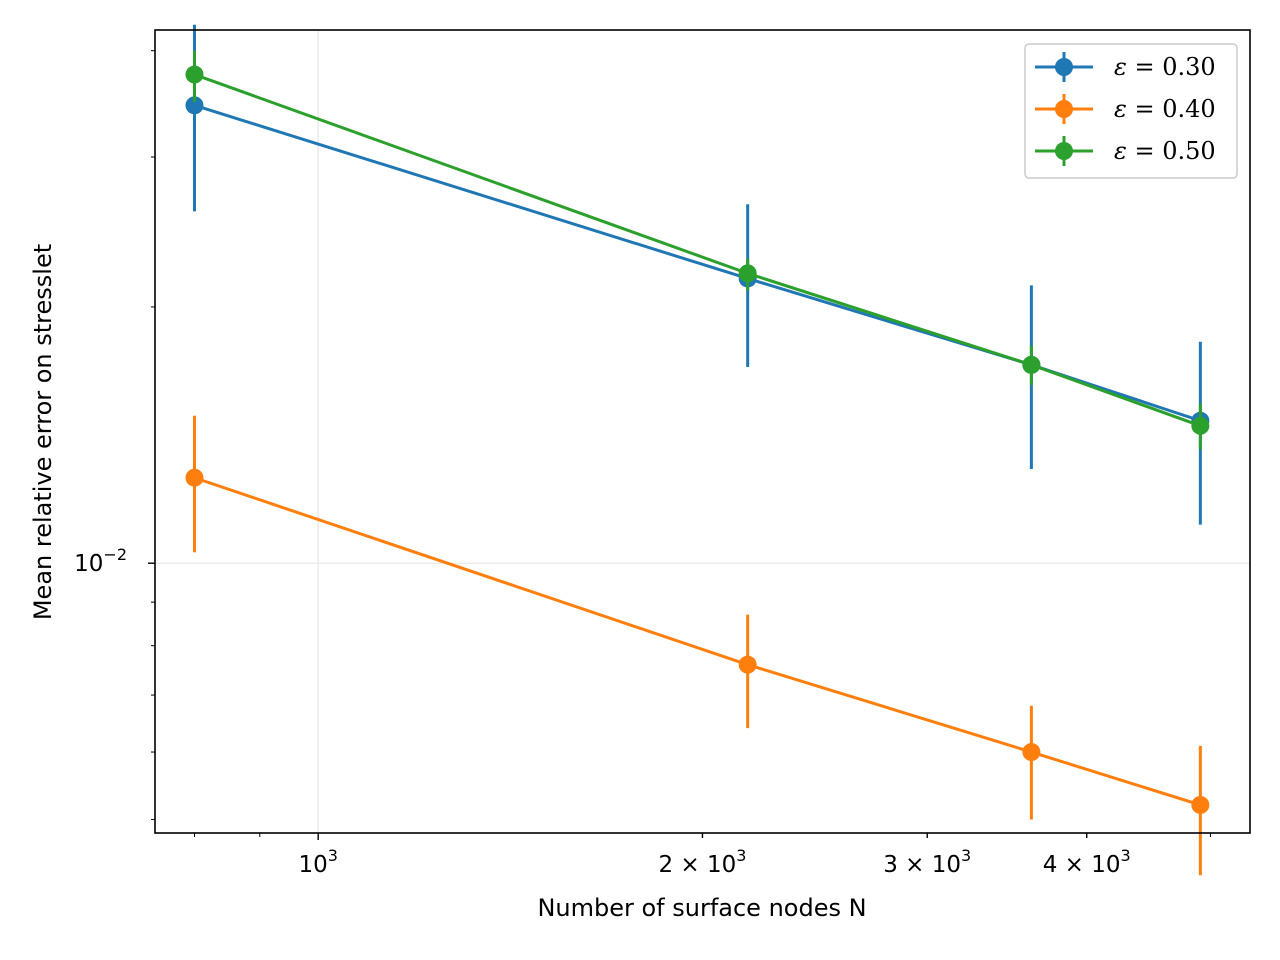  I want to click on y-tick-label: 10−2, so click(100, 561).